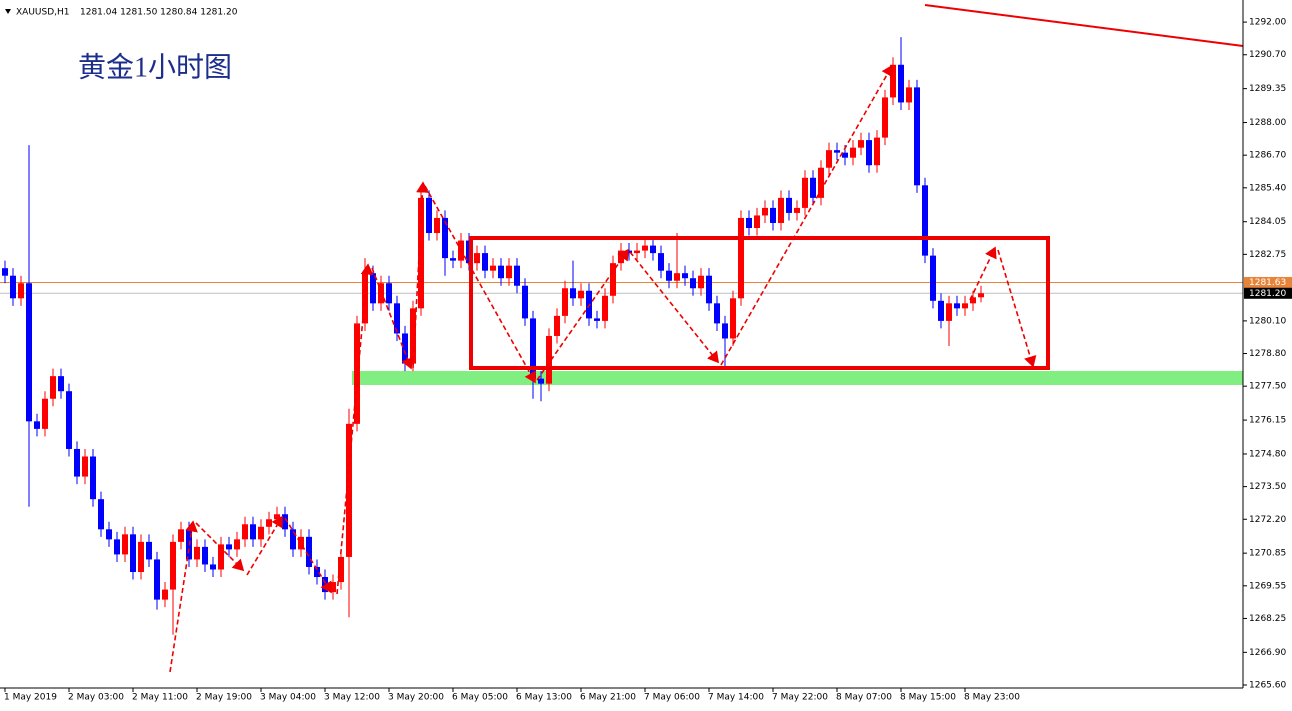 The height and width of the screenshot is (711, 1292). What do you see at coordinates (1267, 222) in the screenshot?
I see `y-tick-label: 1284.05` at bounding box center [1267, 222].